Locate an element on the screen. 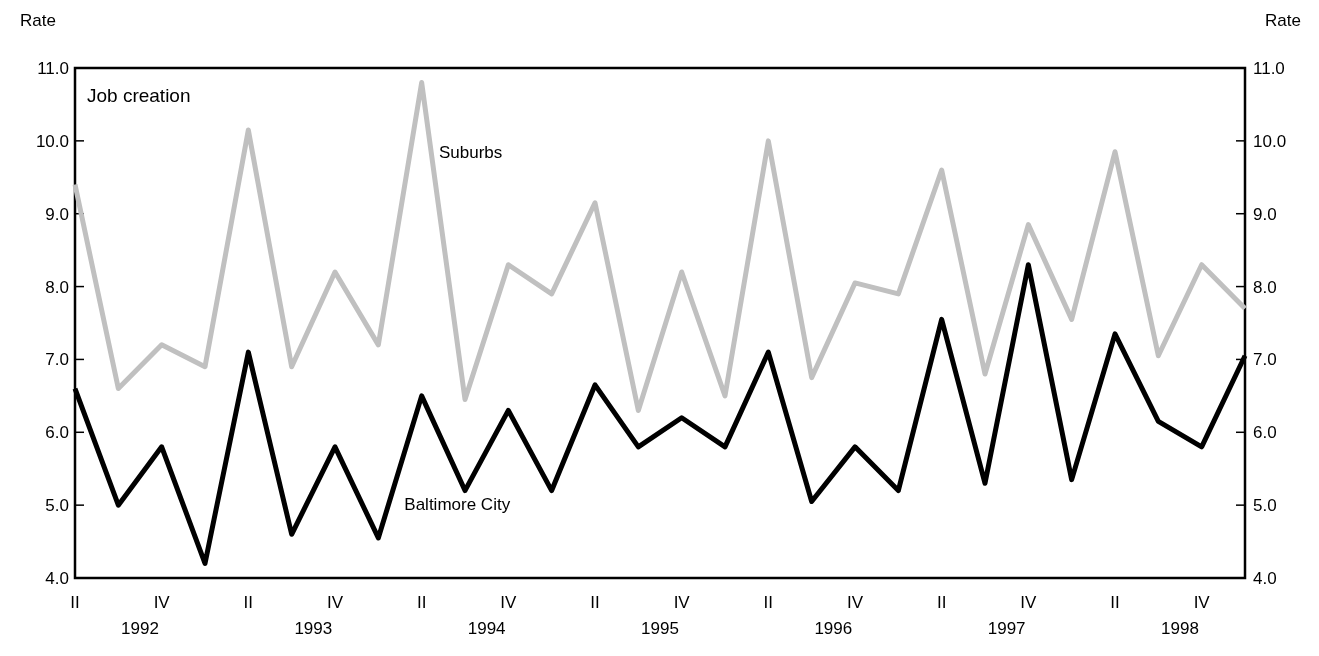  y2-tick-label: 8.0 is located at coordinates (1265, 287).